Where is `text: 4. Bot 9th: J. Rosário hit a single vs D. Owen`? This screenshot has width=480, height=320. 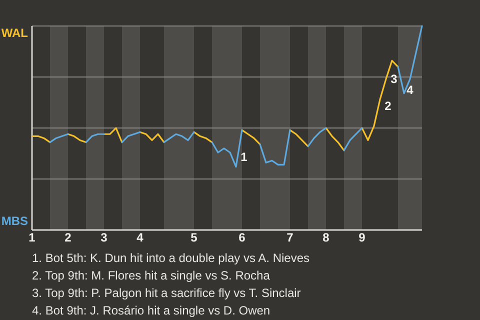 text: 4. Bot 9th: J. Rosário hit a single vs D. Owen is located at coordinates (151, 311).